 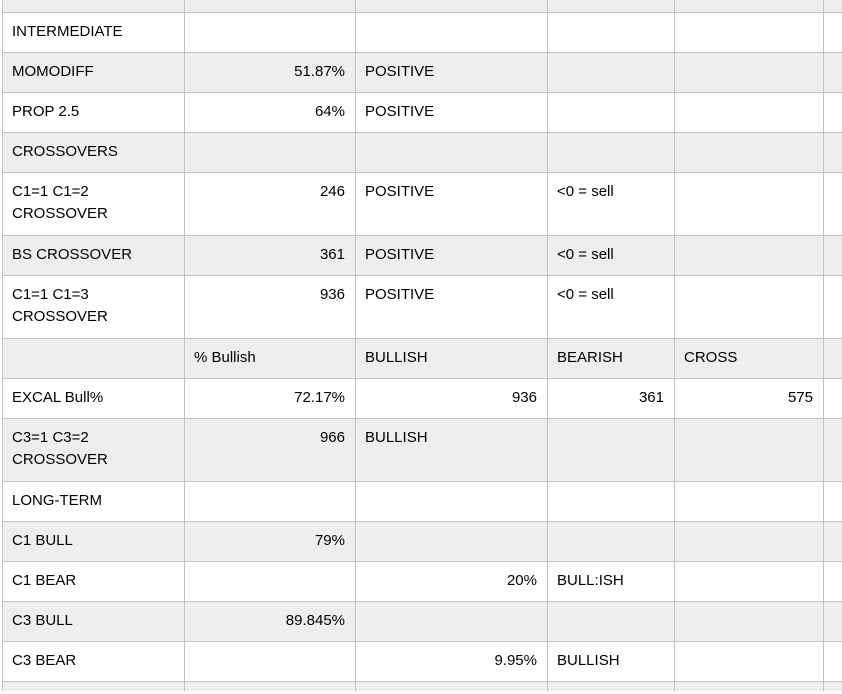 I want to click on row-label-cell: BS CROSSOVER, so click(x=93, y=255).